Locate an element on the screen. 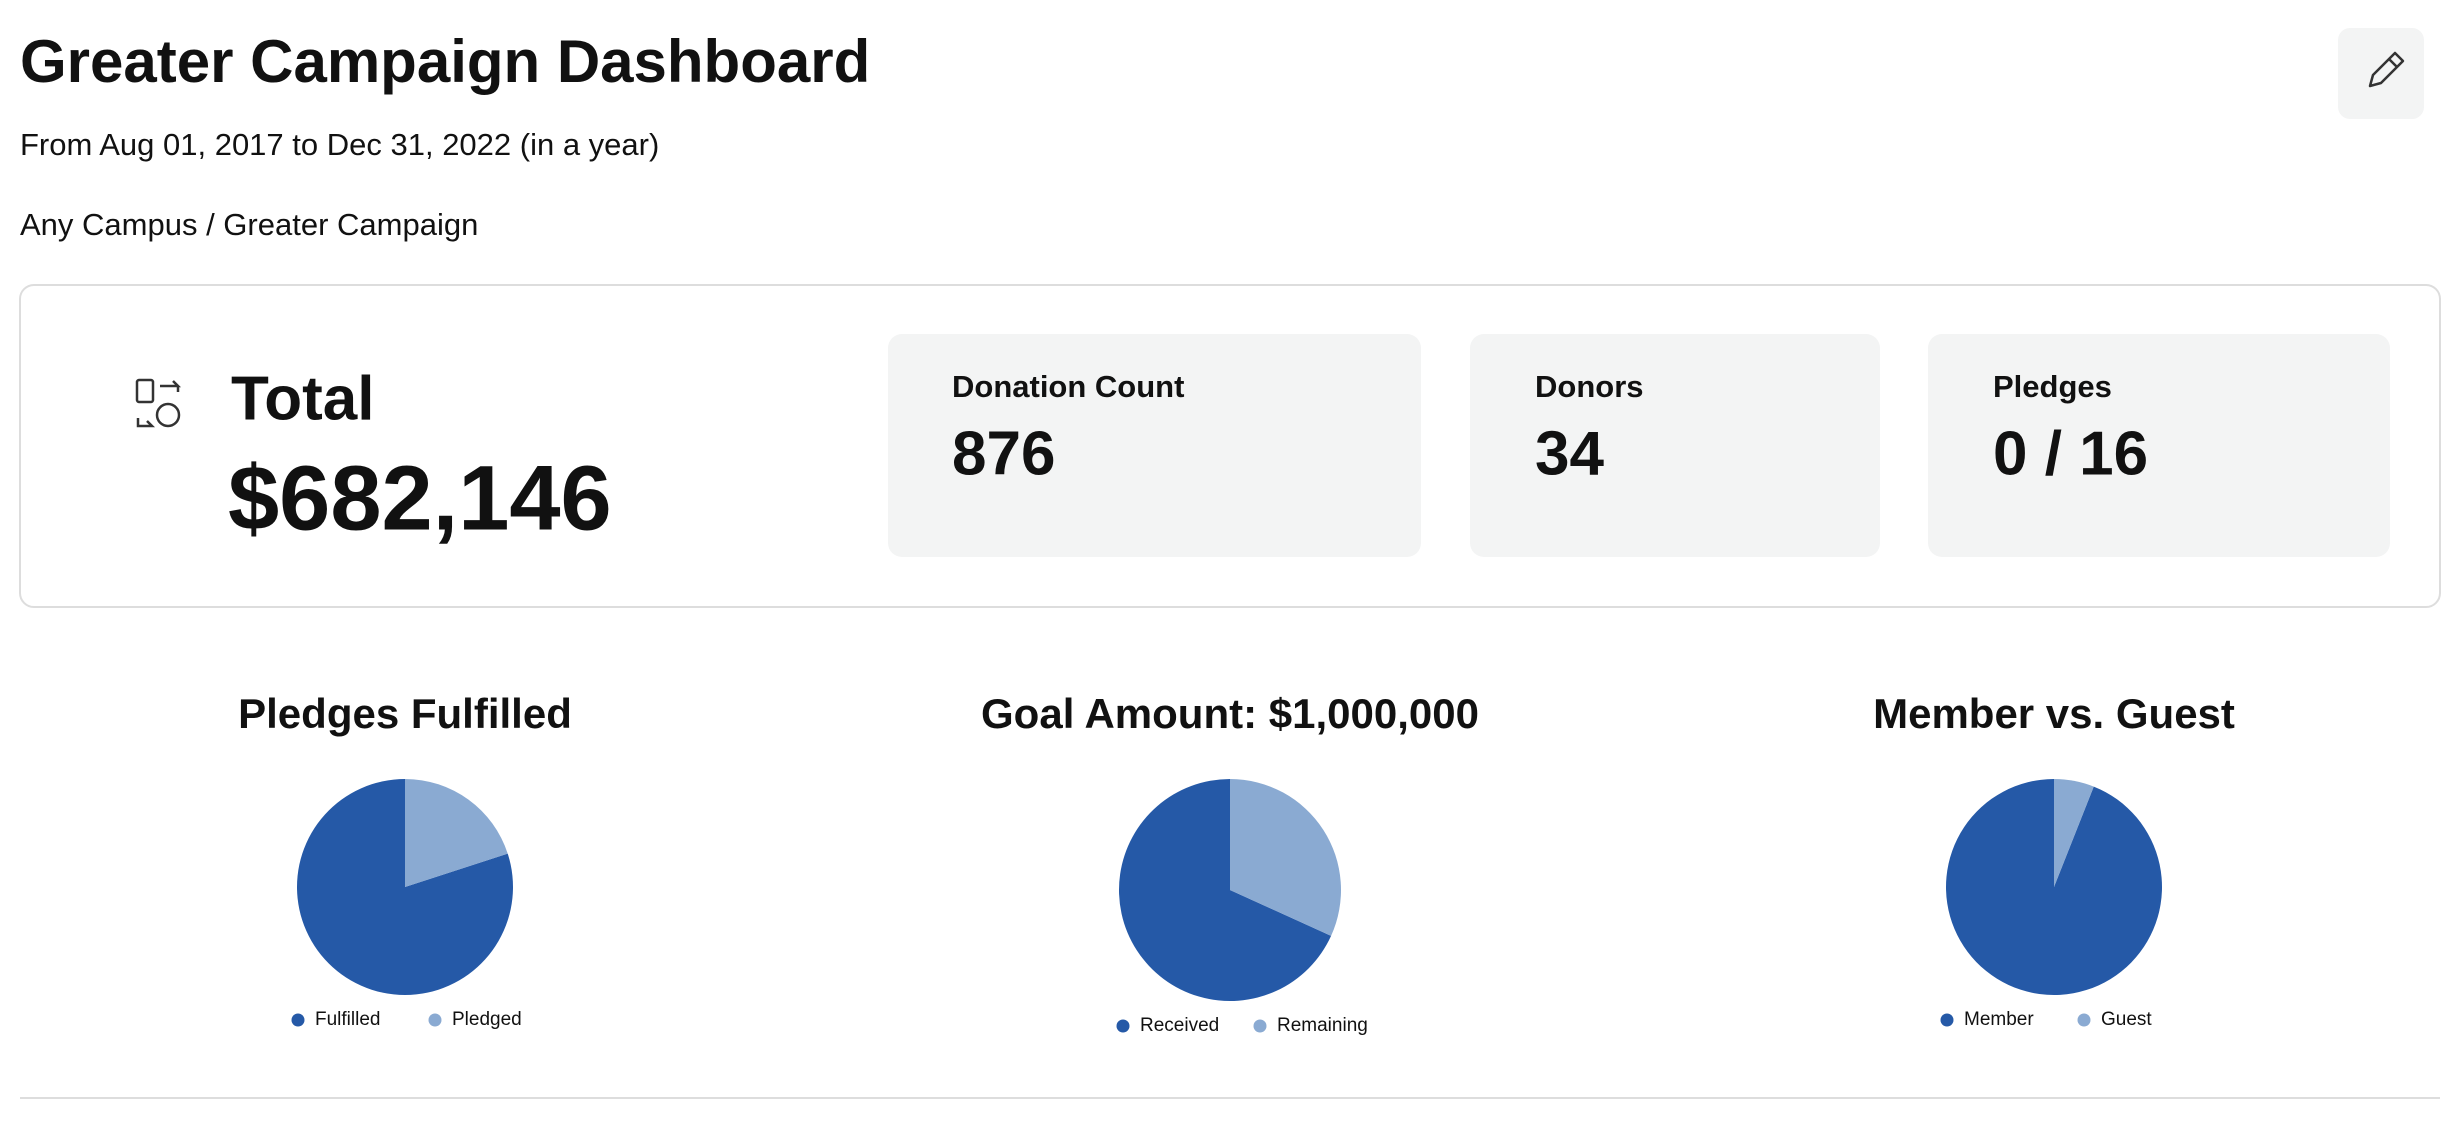 The image size is (2460, 1144). pencil-icon is located at coordinates (2386, 69).